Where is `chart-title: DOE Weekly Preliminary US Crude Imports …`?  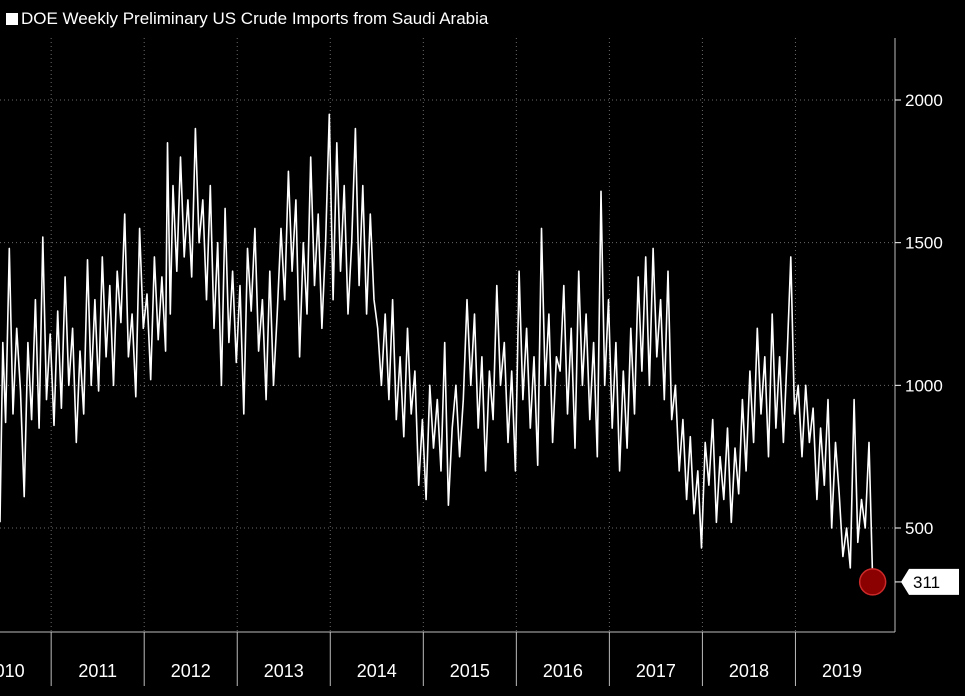
chart-title: DOE Weekly Preliminary US Crude Imports … is located at coordinates (255, 18).